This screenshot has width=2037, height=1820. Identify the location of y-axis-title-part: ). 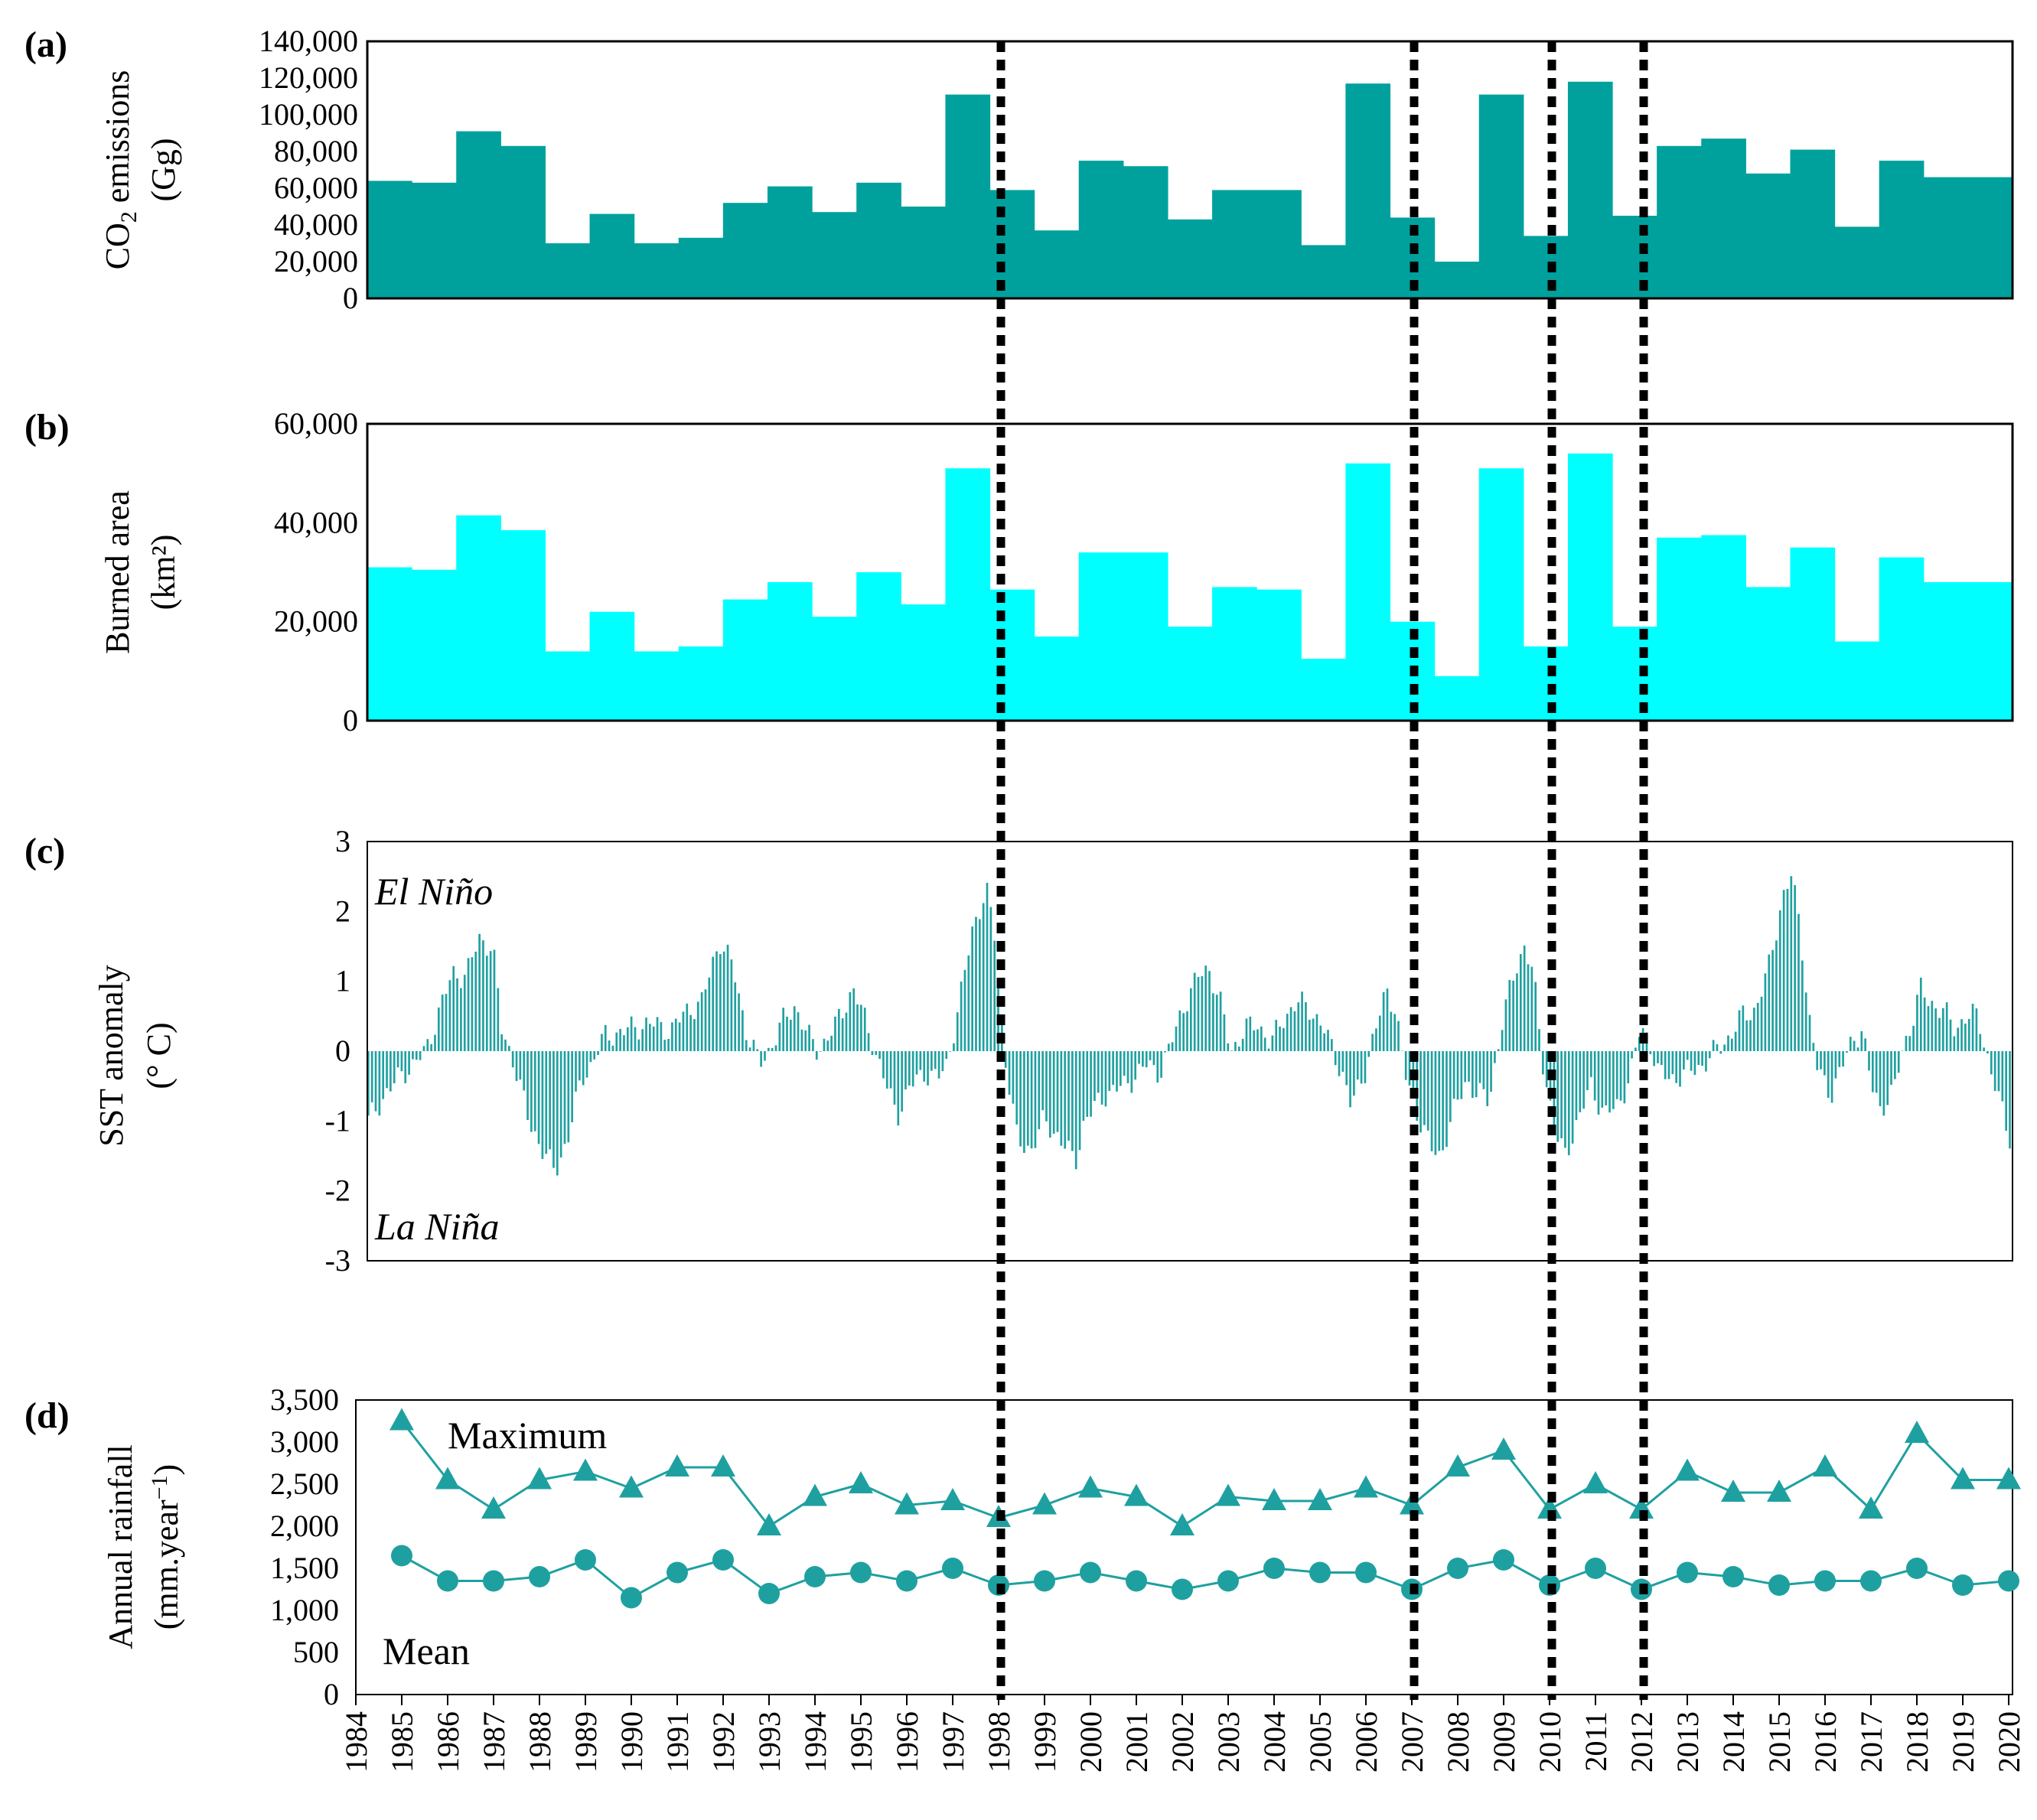
(167, 1470).